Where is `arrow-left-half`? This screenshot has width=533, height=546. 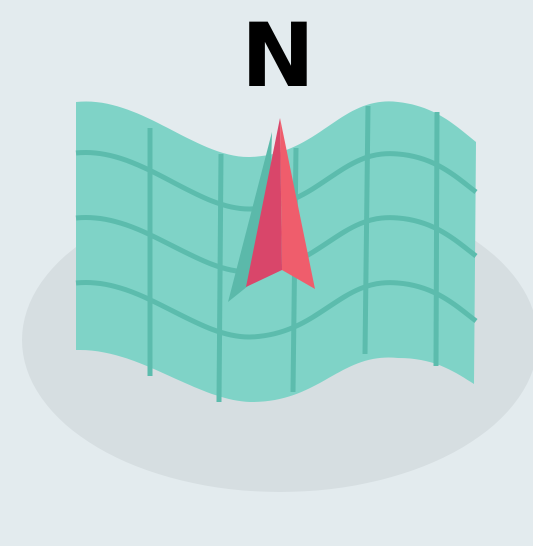 arrow-left-half is located at coordinates (264, 202).